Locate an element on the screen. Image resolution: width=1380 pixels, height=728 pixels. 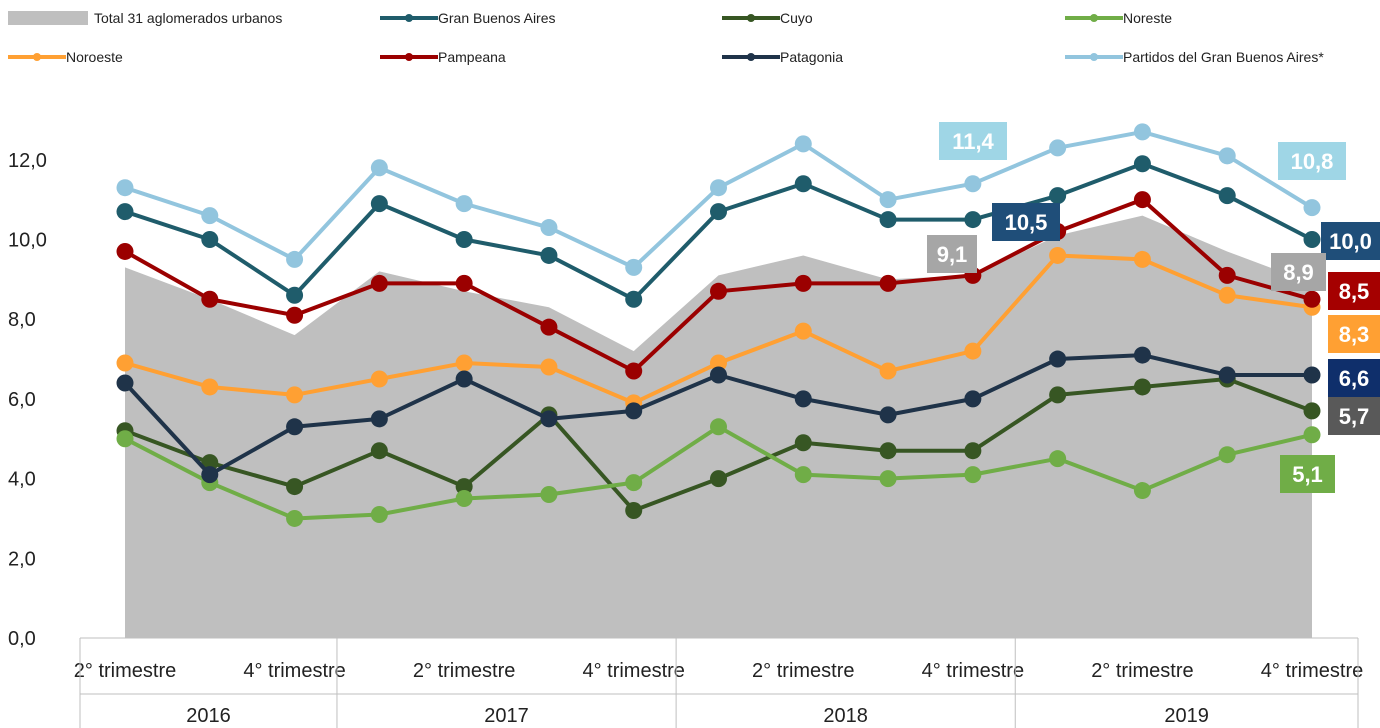
data-label: 5,7 is located at coordinates (1354, 416).